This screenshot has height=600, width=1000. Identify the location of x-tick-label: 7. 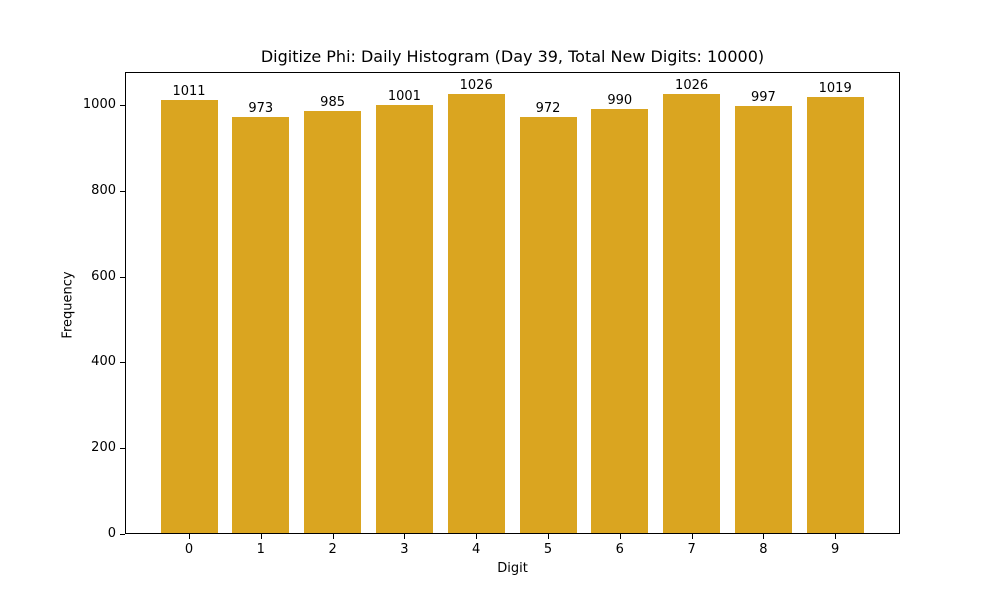
(691, 549).